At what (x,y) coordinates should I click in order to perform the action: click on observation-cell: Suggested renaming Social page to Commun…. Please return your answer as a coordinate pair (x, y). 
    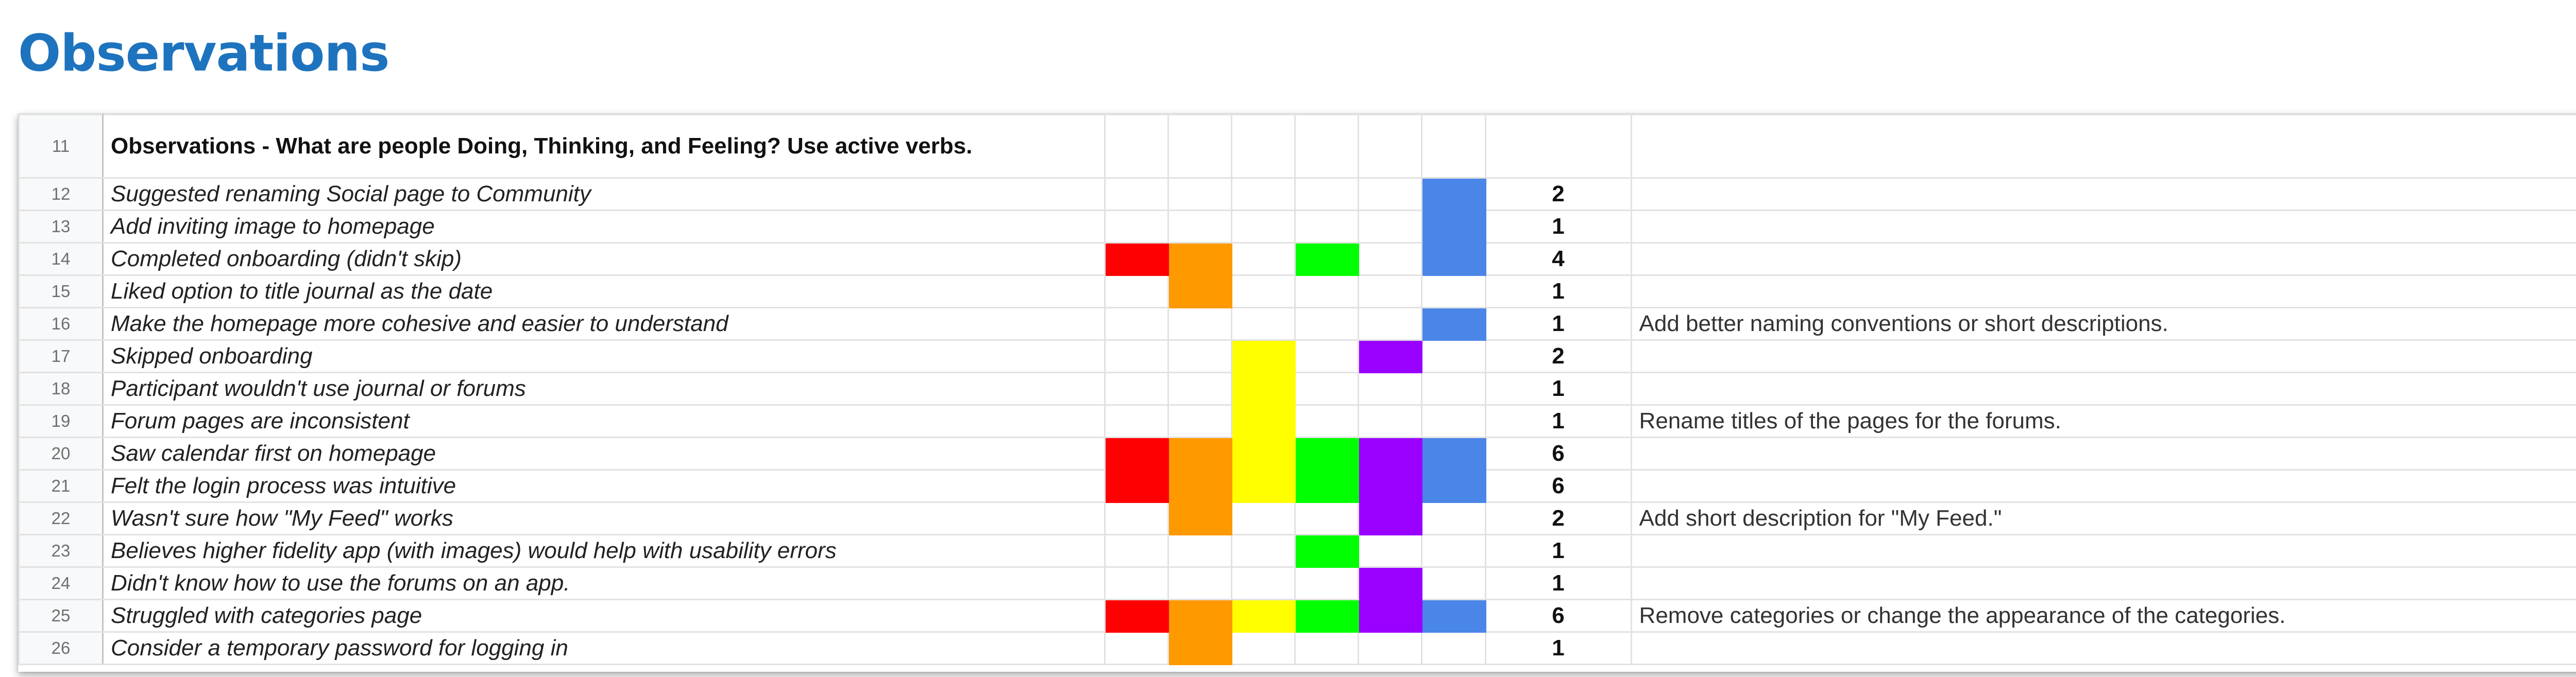
    Looking at the image, I should click on (604, 194).